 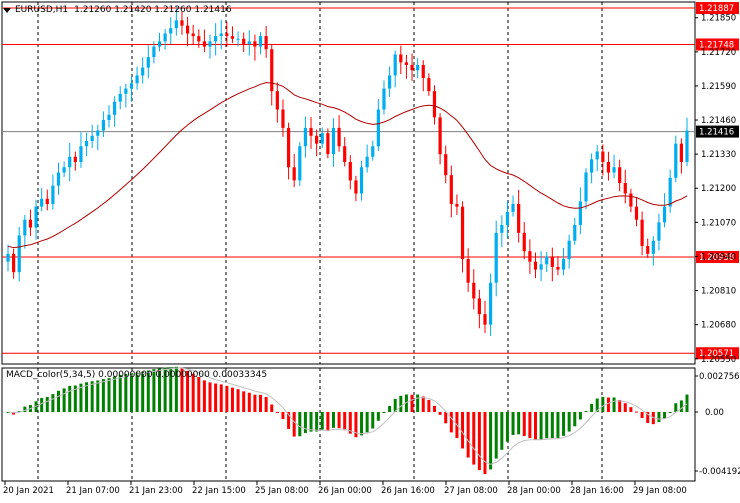 I want to click on time-tick-label: 28 Jan 00:00, so click(x=534, y=491).